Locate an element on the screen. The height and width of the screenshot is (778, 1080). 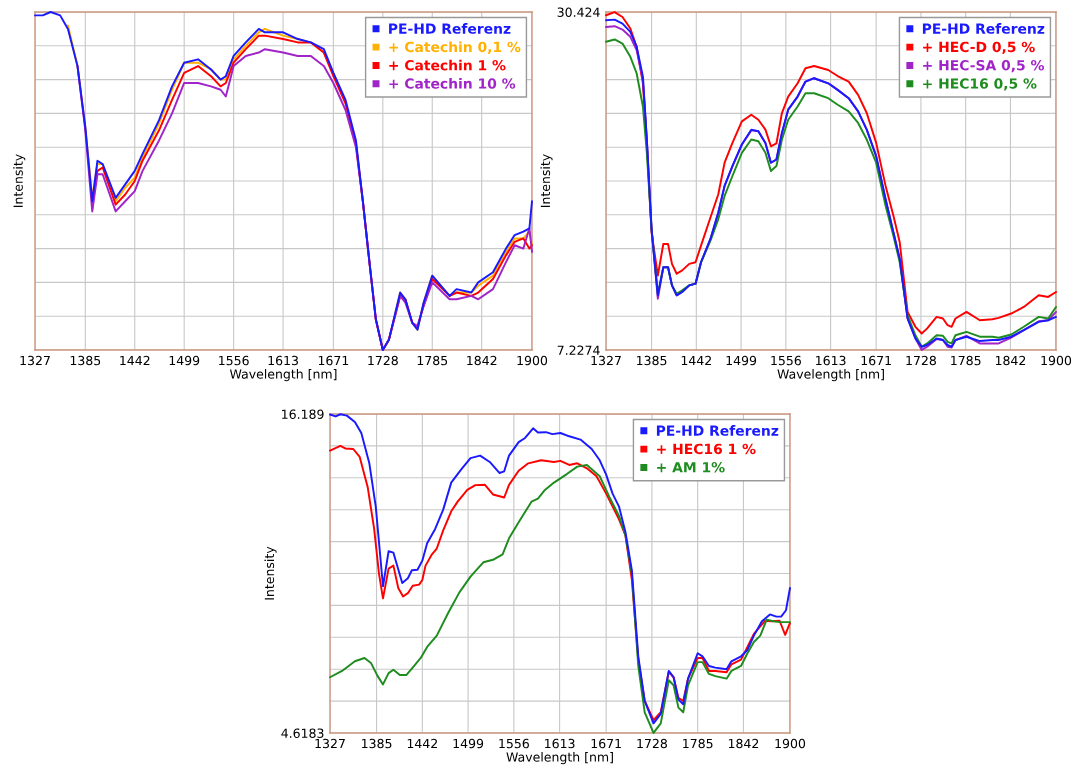
y-tick-label: 4.6183 is located at coordinates (302, 733).